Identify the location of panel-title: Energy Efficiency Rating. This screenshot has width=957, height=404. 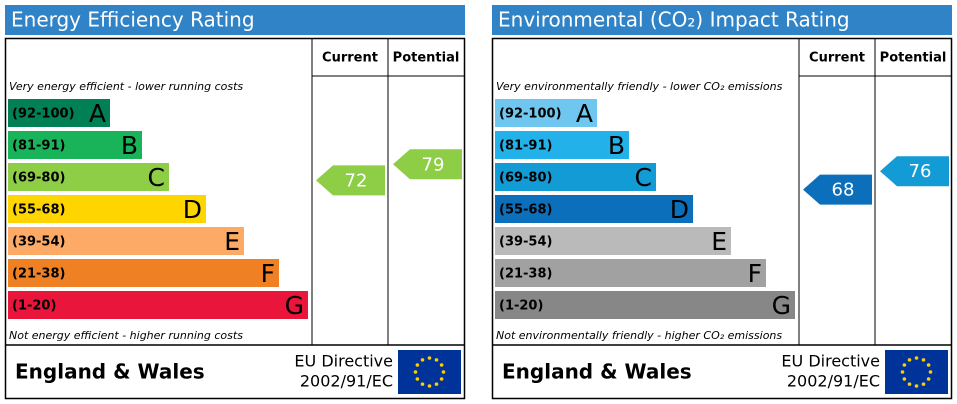
(133, 20).